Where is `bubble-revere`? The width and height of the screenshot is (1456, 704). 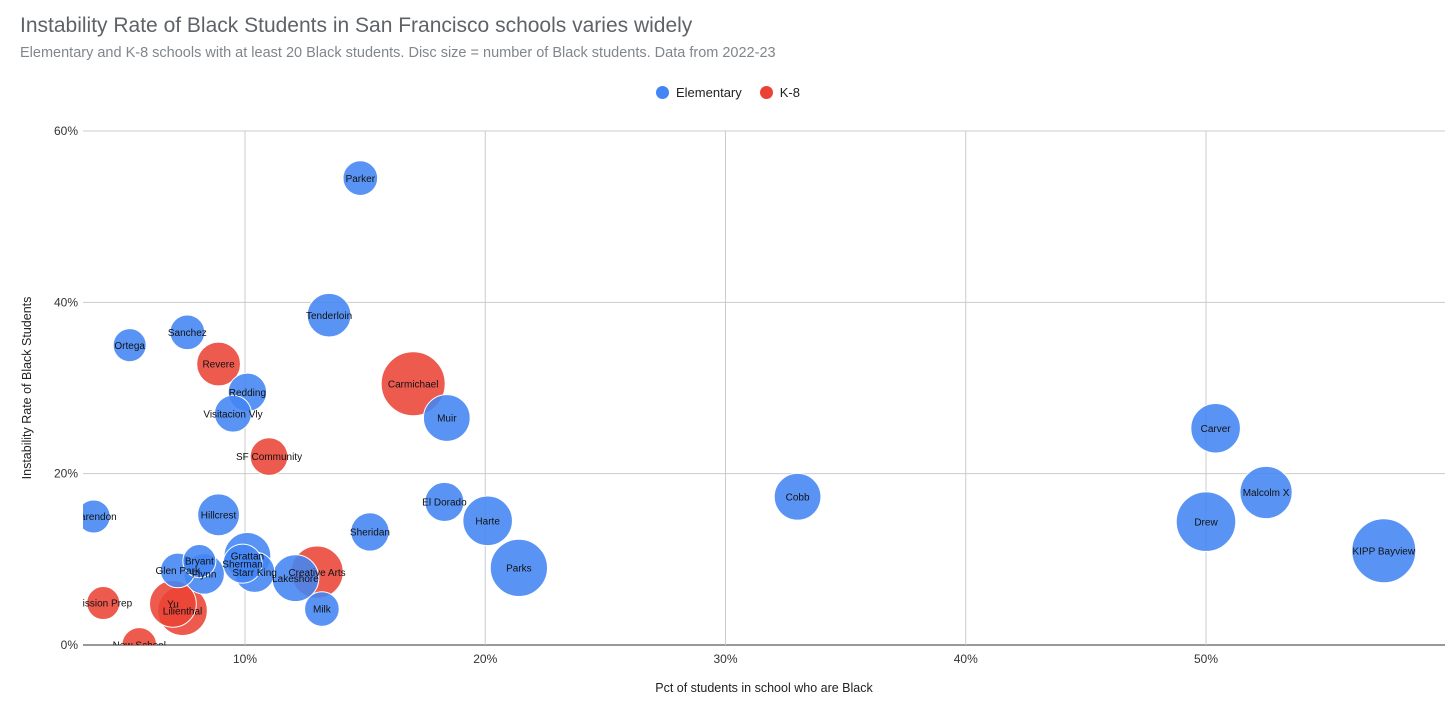
bubble-revere is located at coordinates (218, 364).